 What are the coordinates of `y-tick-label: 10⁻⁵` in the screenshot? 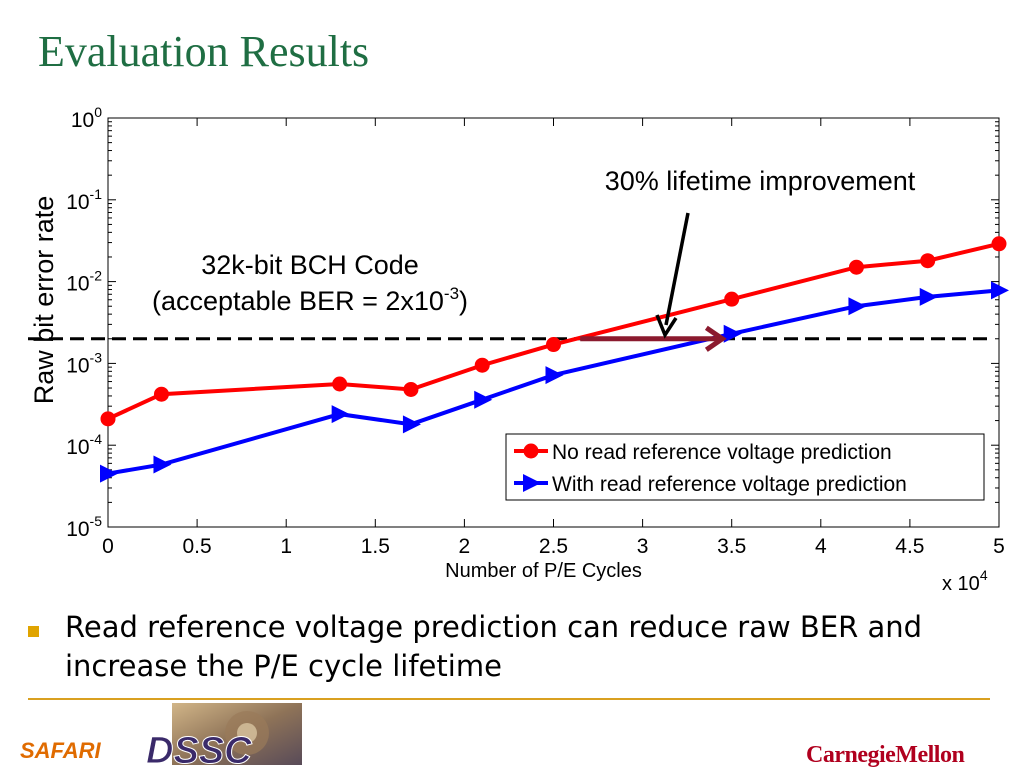 It's located at (84, 527).